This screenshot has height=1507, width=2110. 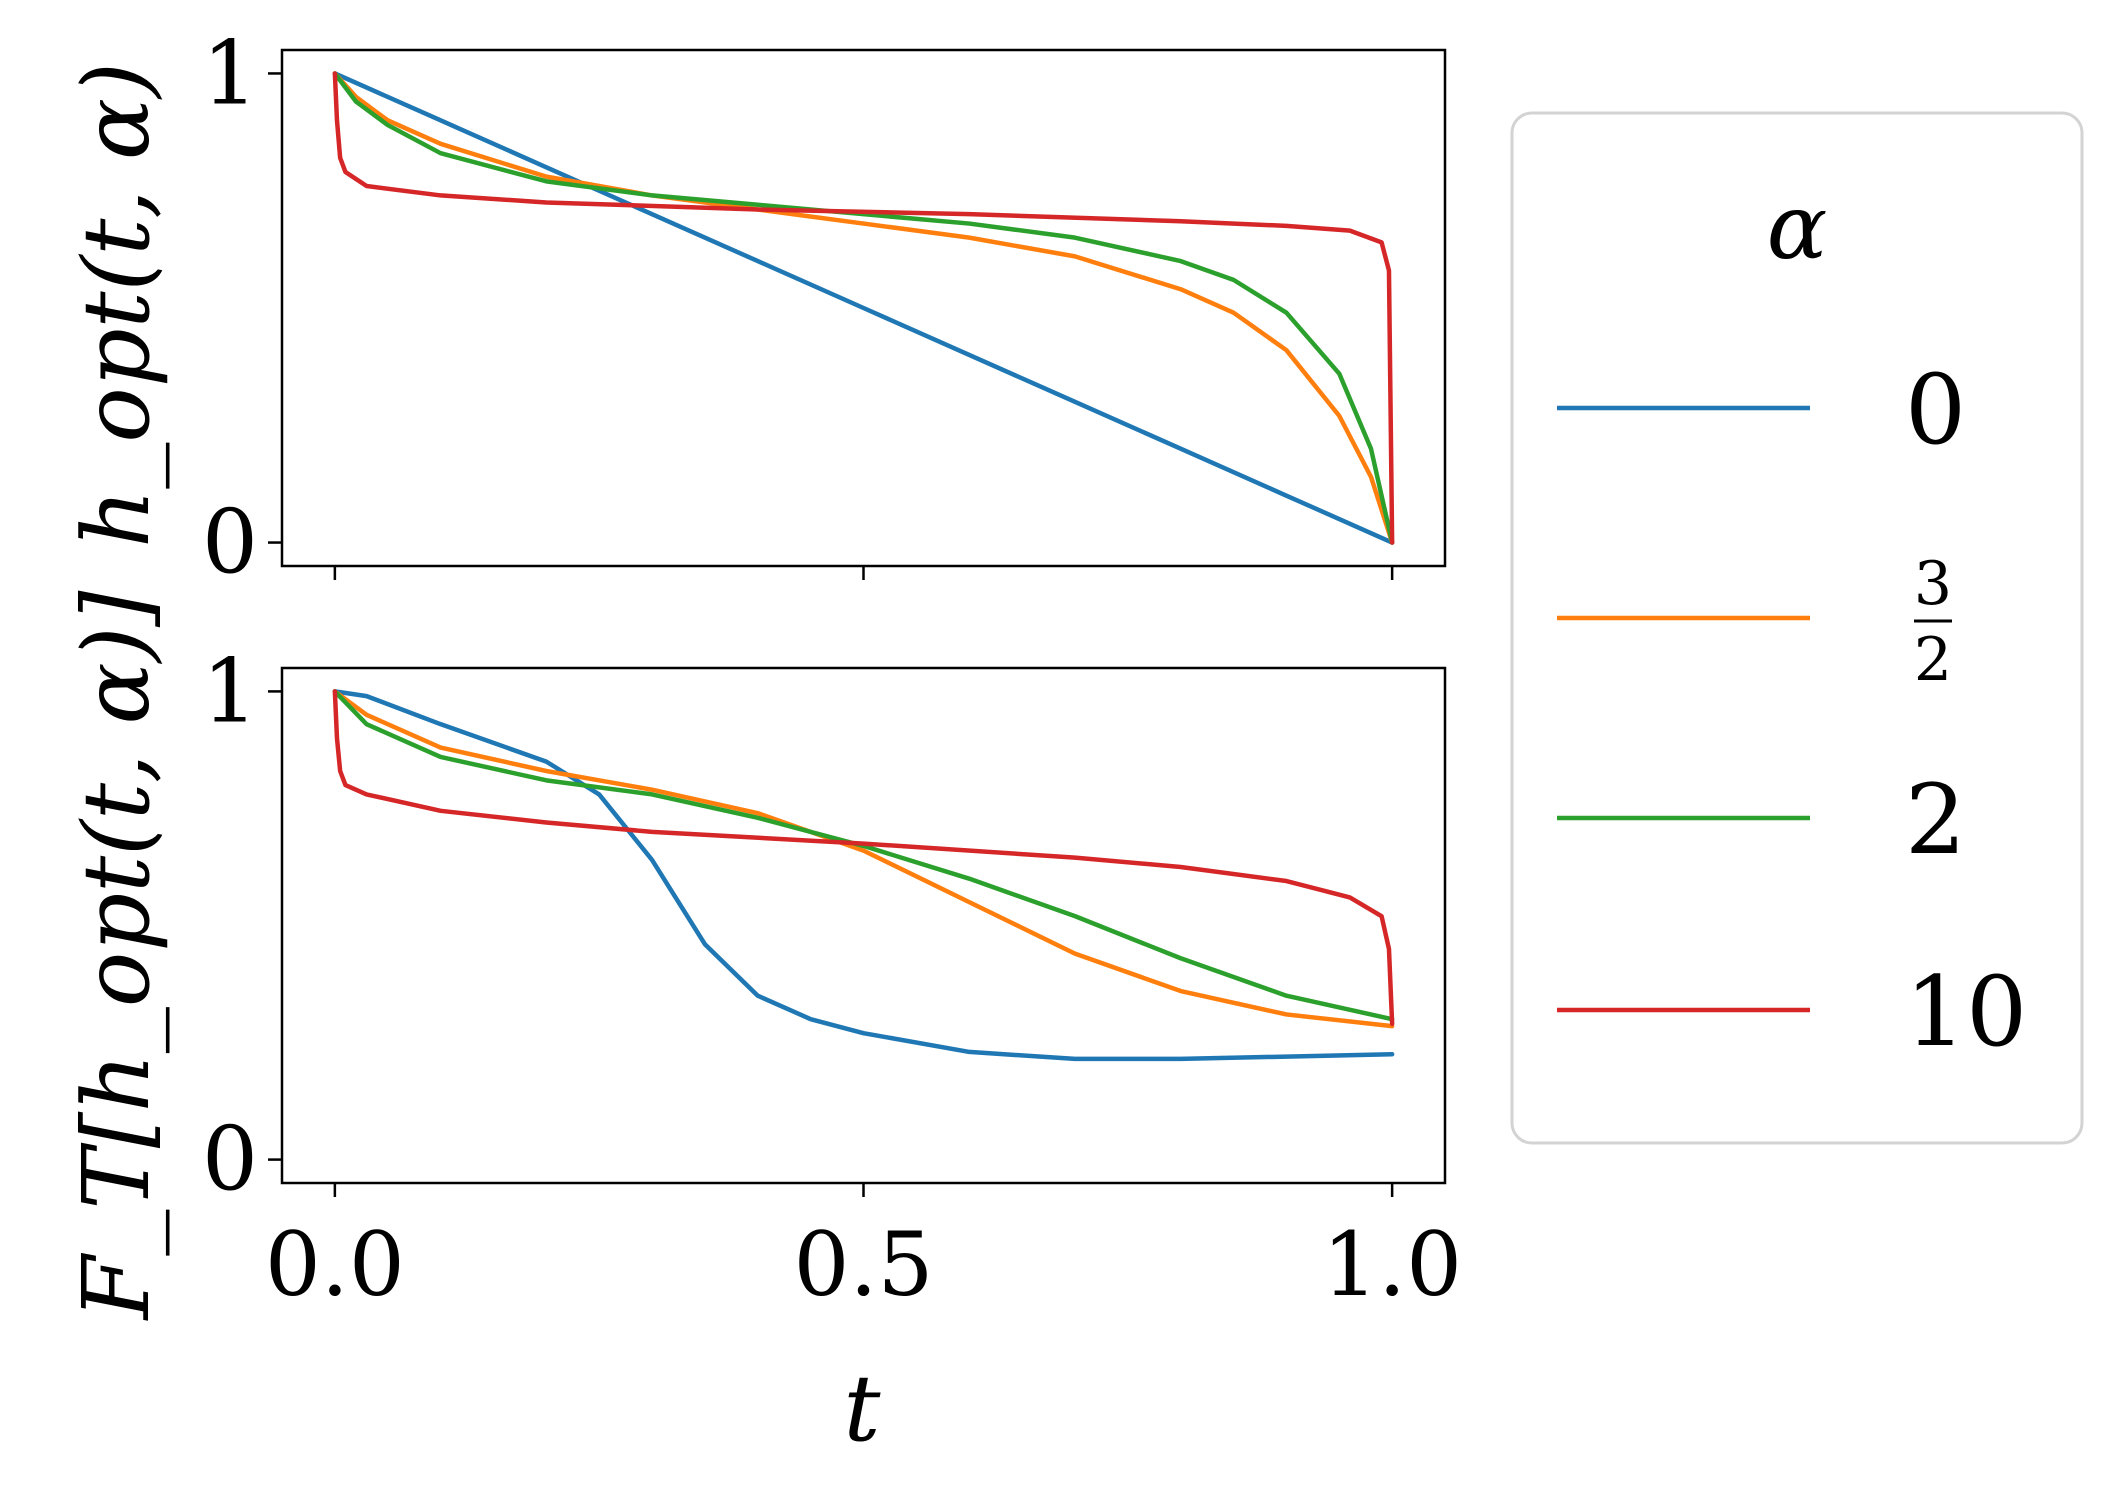 What do you see at coordinates (863, 1408) in the screenshot?
I see `xlabel: t` at bounding box center [863, 1408].